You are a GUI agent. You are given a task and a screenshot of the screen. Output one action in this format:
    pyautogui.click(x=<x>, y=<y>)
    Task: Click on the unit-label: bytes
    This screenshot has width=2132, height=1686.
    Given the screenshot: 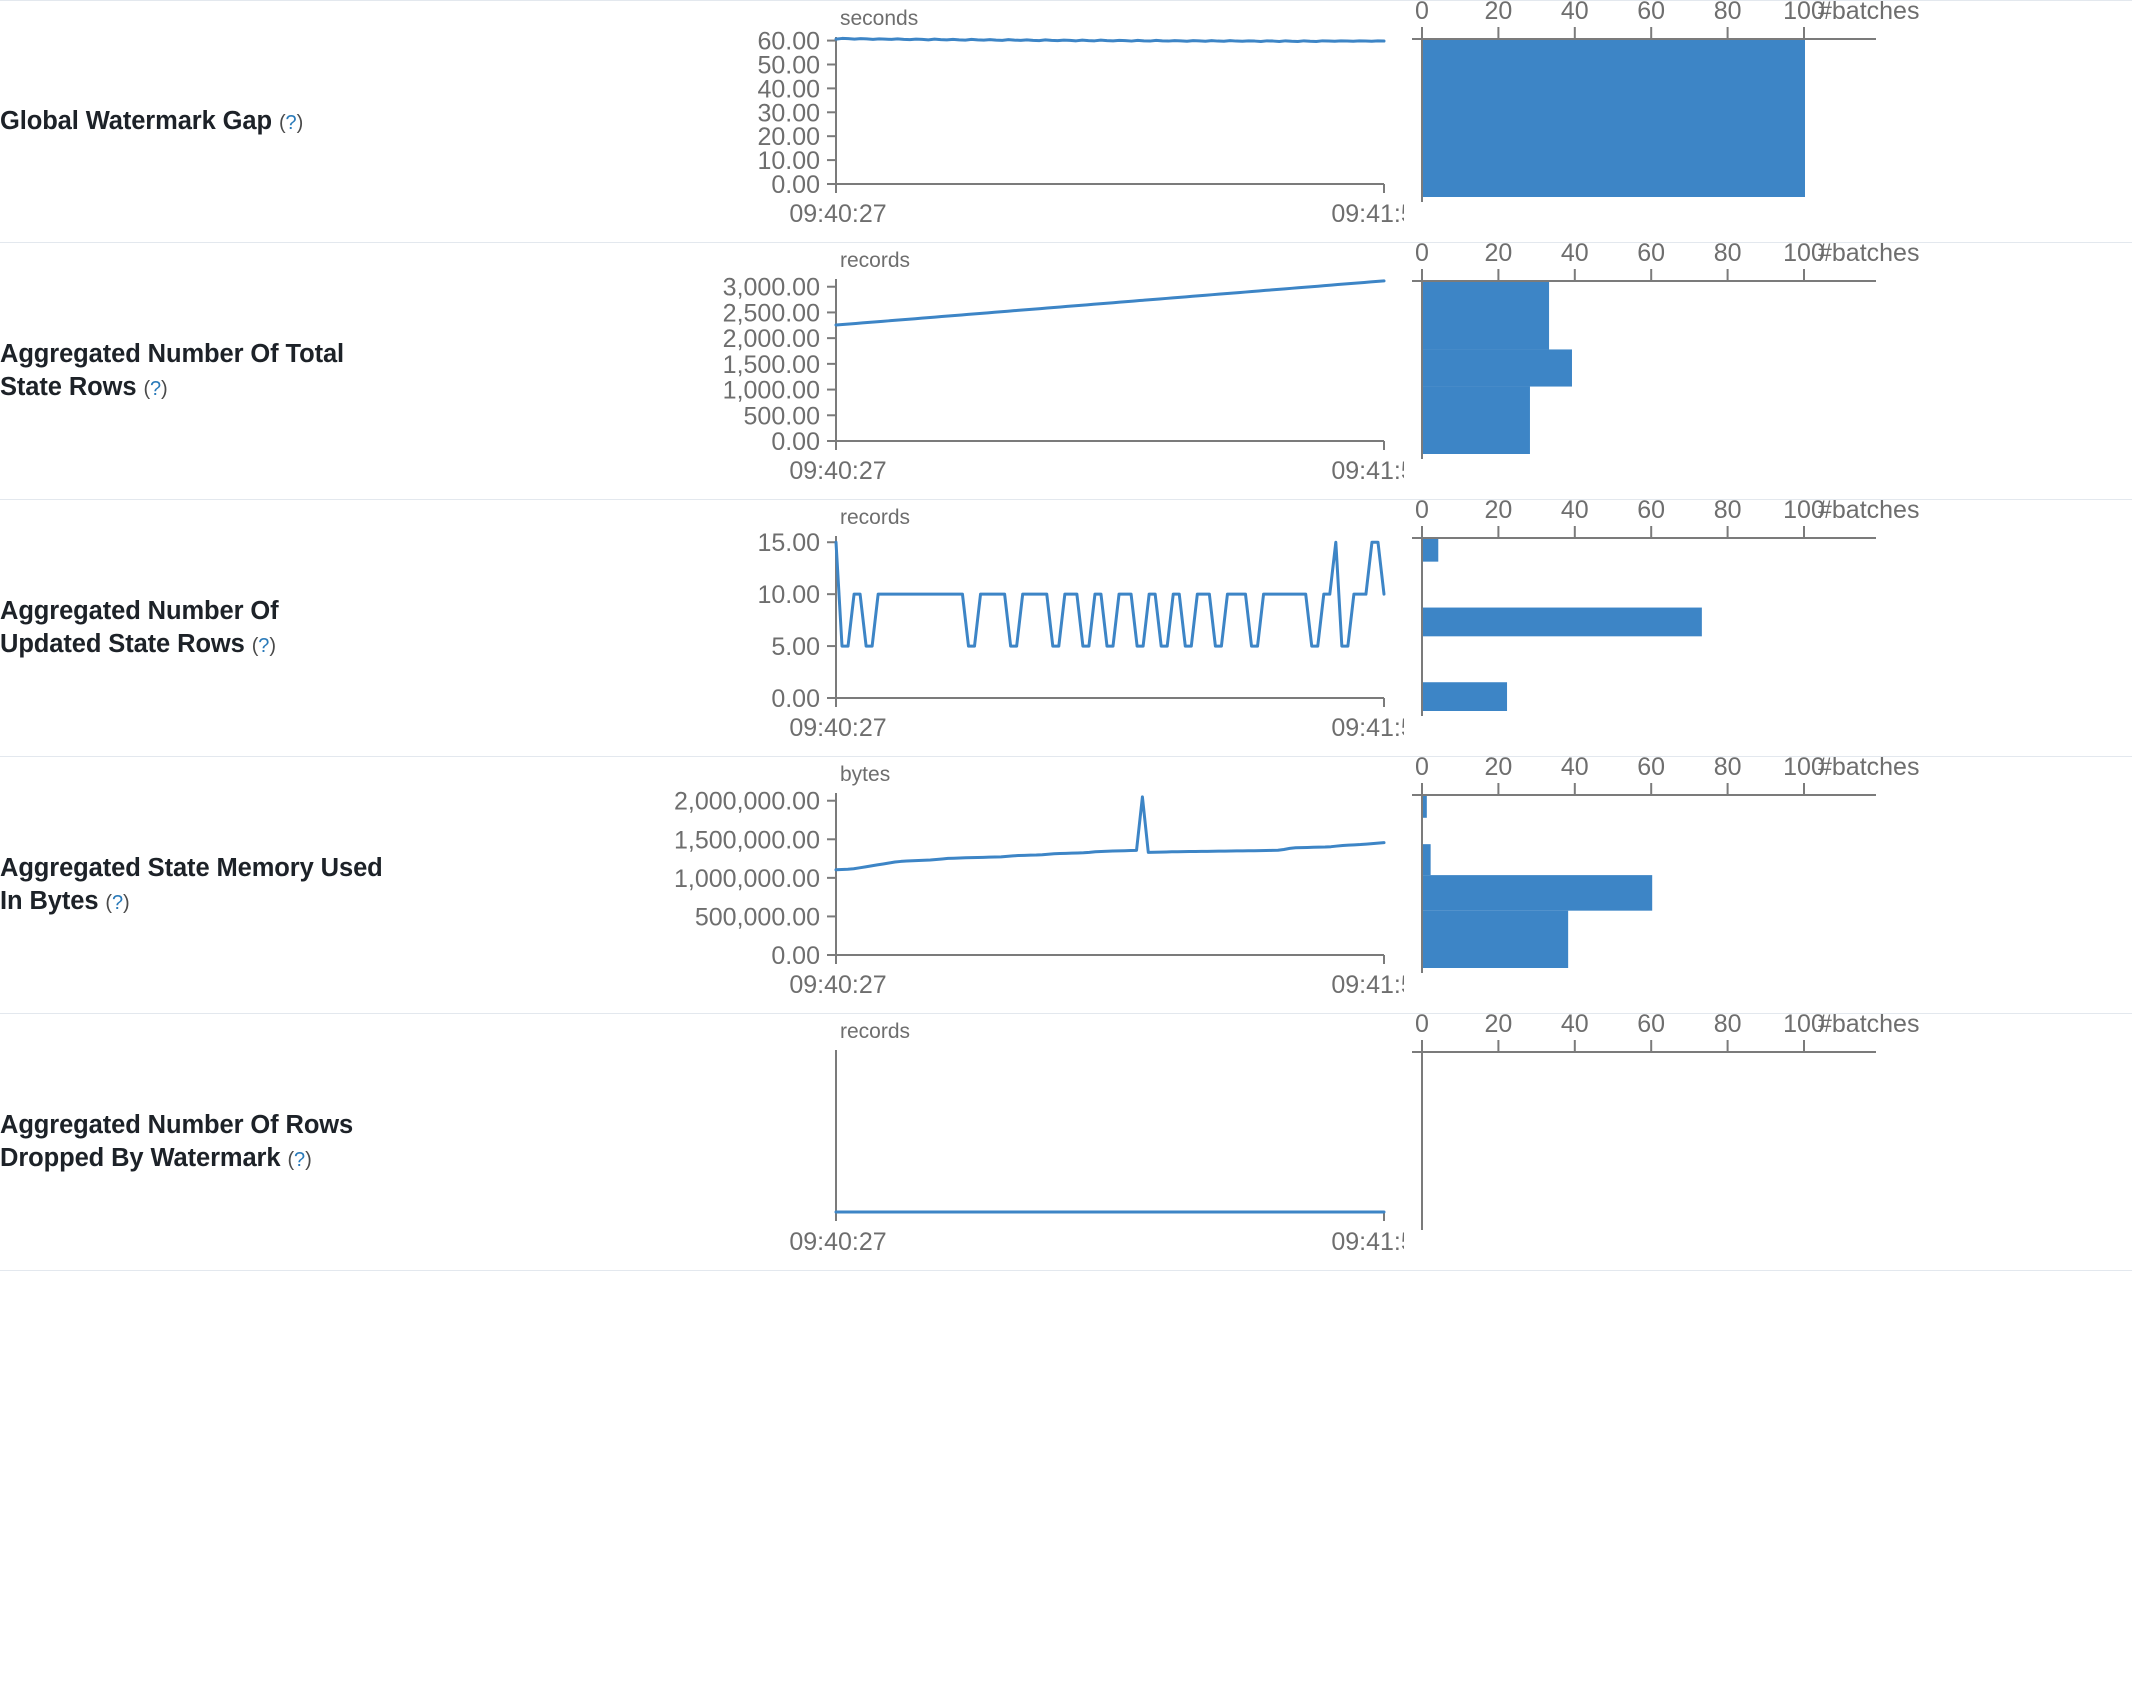 What is the action you would take?
    pyautogui.click(x=865, y=774)
    